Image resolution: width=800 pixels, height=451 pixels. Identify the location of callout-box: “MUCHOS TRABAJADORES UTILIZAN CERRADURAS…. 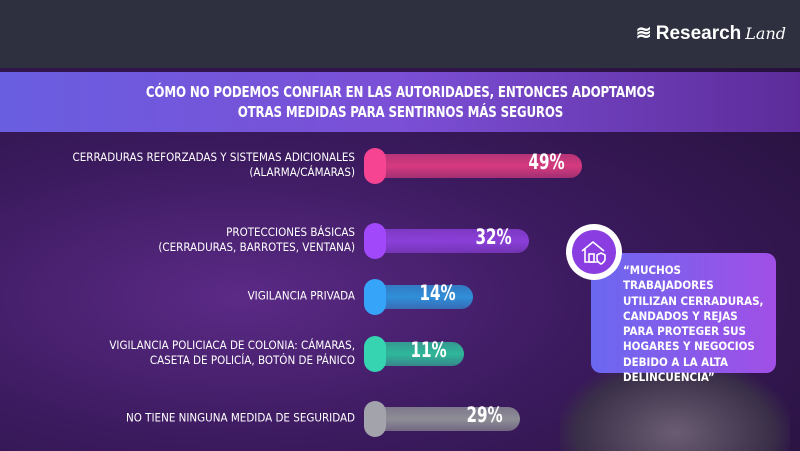
(683, 318).